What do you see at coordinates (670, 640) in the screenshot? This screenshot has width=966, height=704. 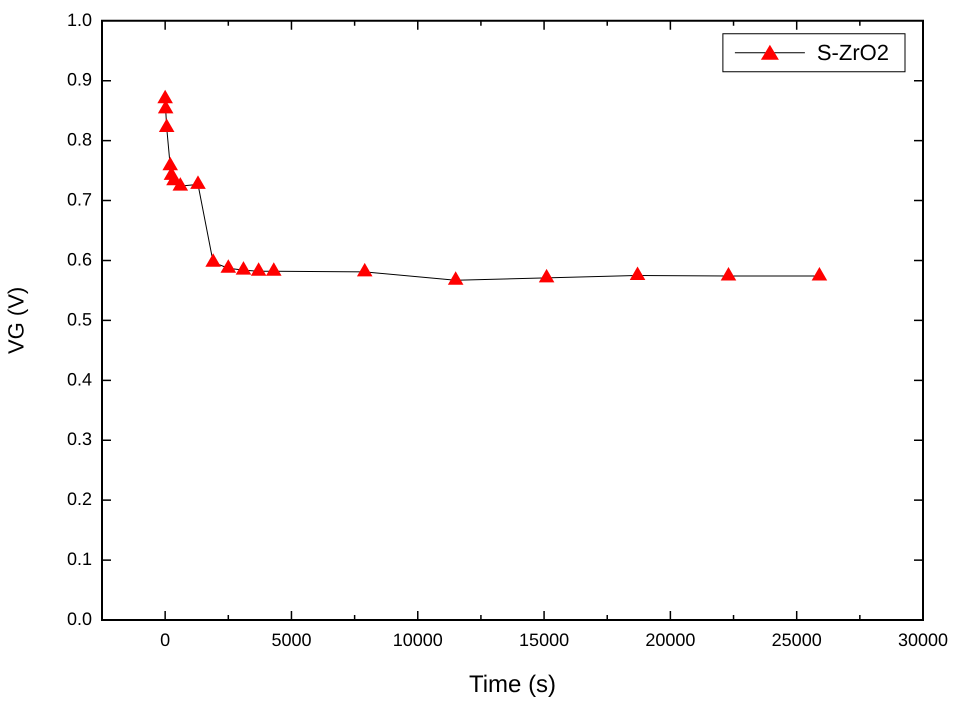 I see `x-tick-label: 20000` at bounding box center [670, 640].